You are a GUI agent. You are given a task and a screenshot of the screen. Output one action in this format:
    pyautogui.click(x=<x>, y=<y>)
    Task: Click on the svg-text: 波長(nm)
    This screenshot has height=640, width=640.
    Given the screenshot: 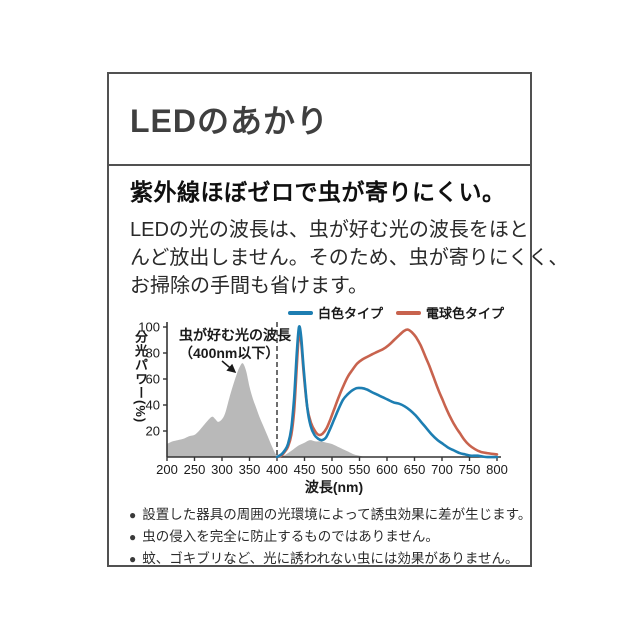 What is the action you would take?
    pyautogui.click(x=334, y=487)
    